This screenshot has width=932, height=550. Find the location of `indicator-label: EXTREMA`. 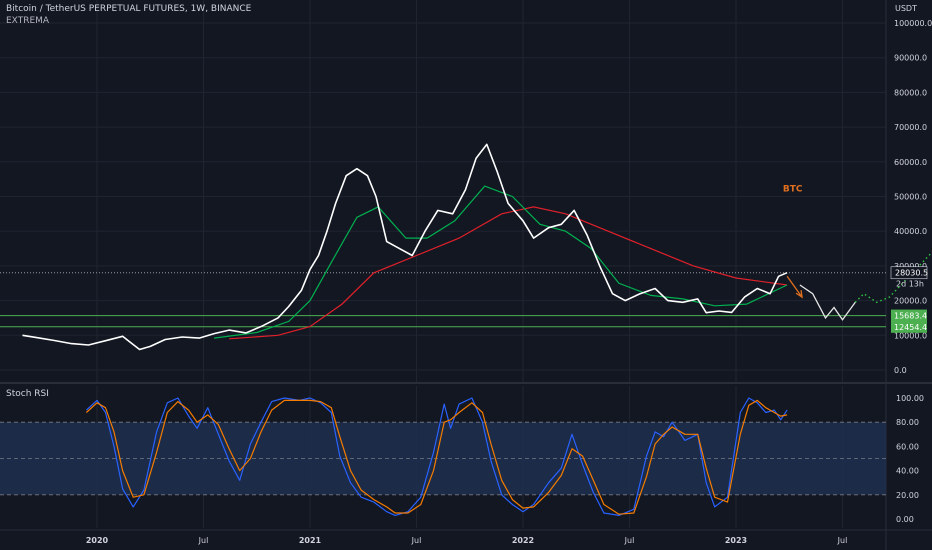

indicator-label: EXTREMA is located at coordinates (28, 21).